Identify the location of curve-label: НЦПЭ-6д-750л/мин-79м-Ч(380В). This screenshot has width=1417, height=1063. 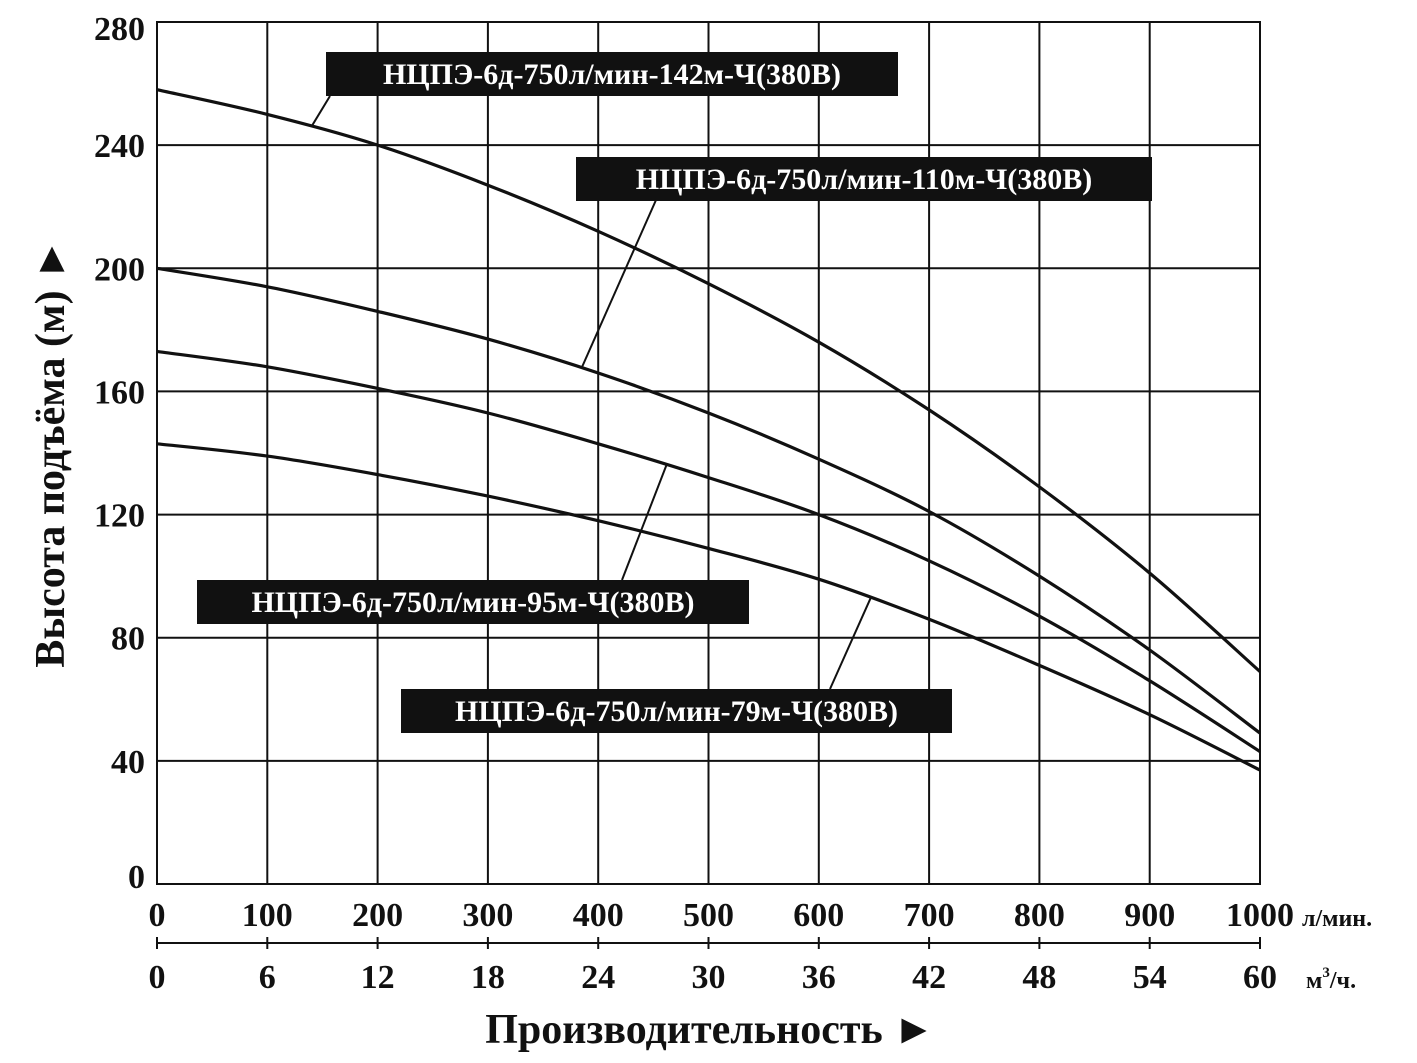
(676, 711).